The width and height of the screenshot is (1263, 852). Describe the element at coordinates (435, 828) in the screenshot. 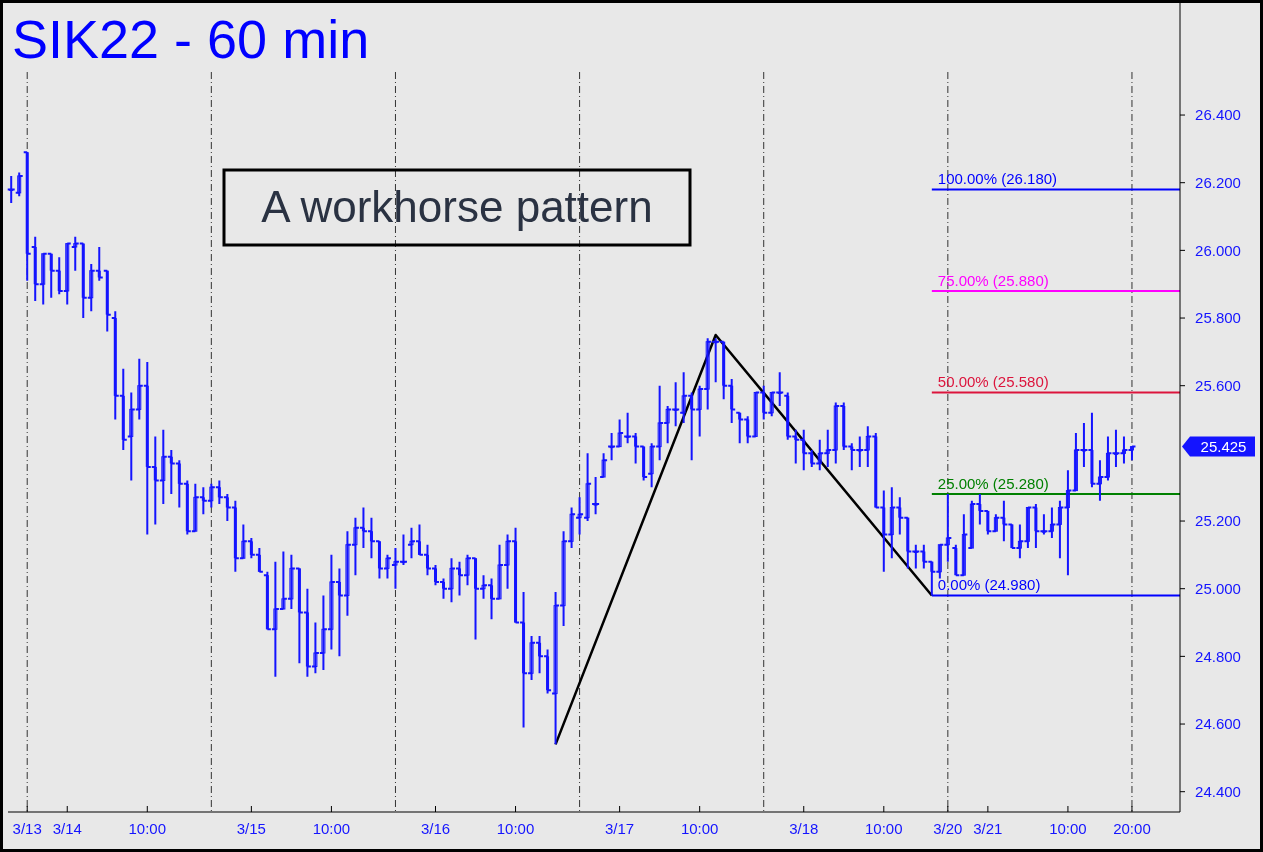

I see `x-tick-label: 3/16` at that location.